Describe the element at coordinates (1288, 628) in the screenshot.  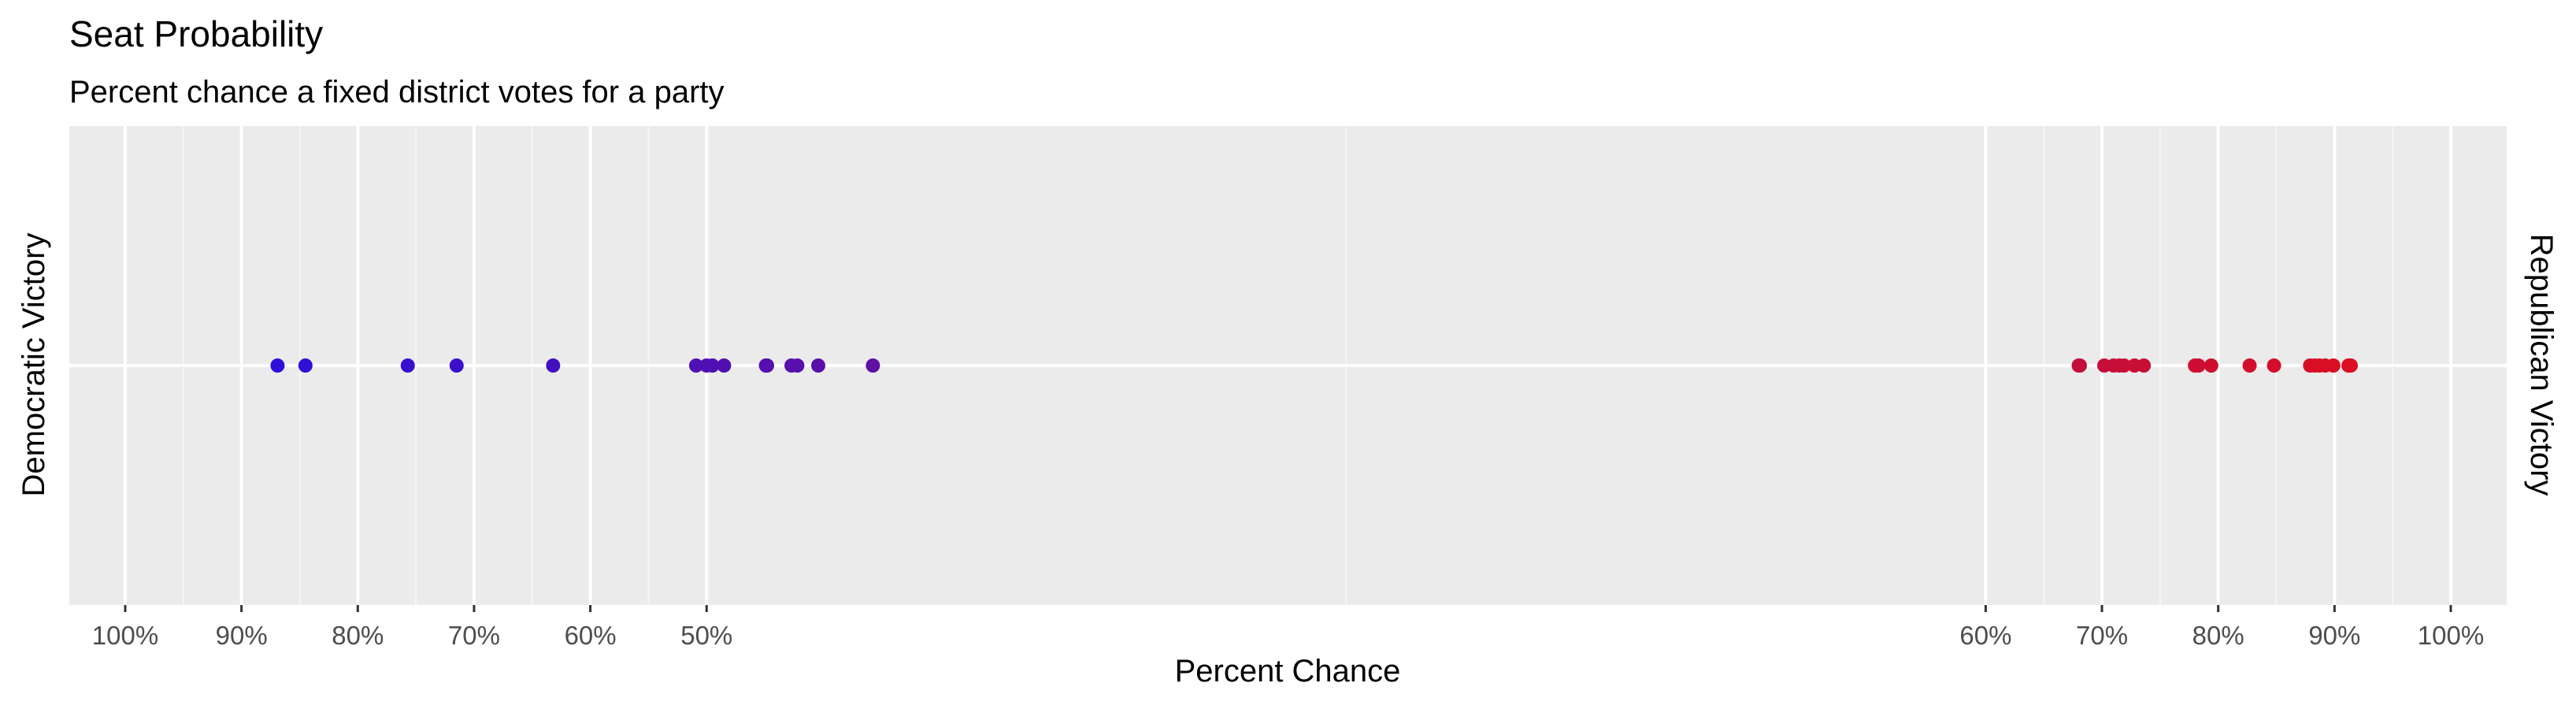
I see `x-axis-ticks: 100% 90% 80% 70% 60% 50% 60% 70% 80% 90% 100%` at that location.